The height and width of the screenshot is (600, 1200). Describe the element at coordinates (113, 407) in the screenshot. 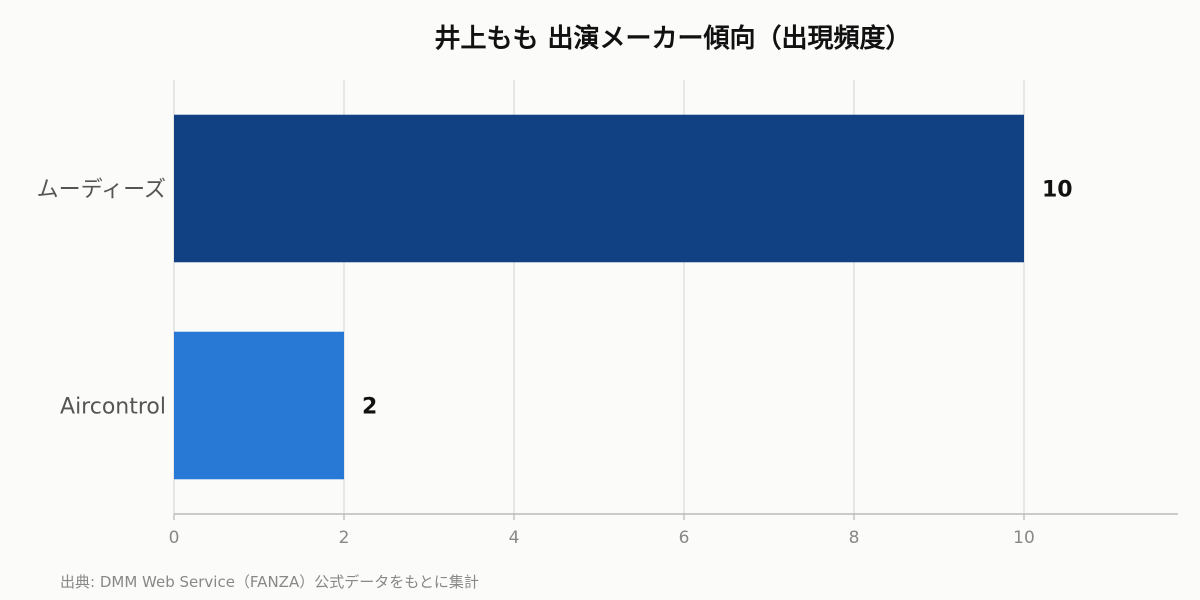

I see `category-label: Aircontrol` at that location.